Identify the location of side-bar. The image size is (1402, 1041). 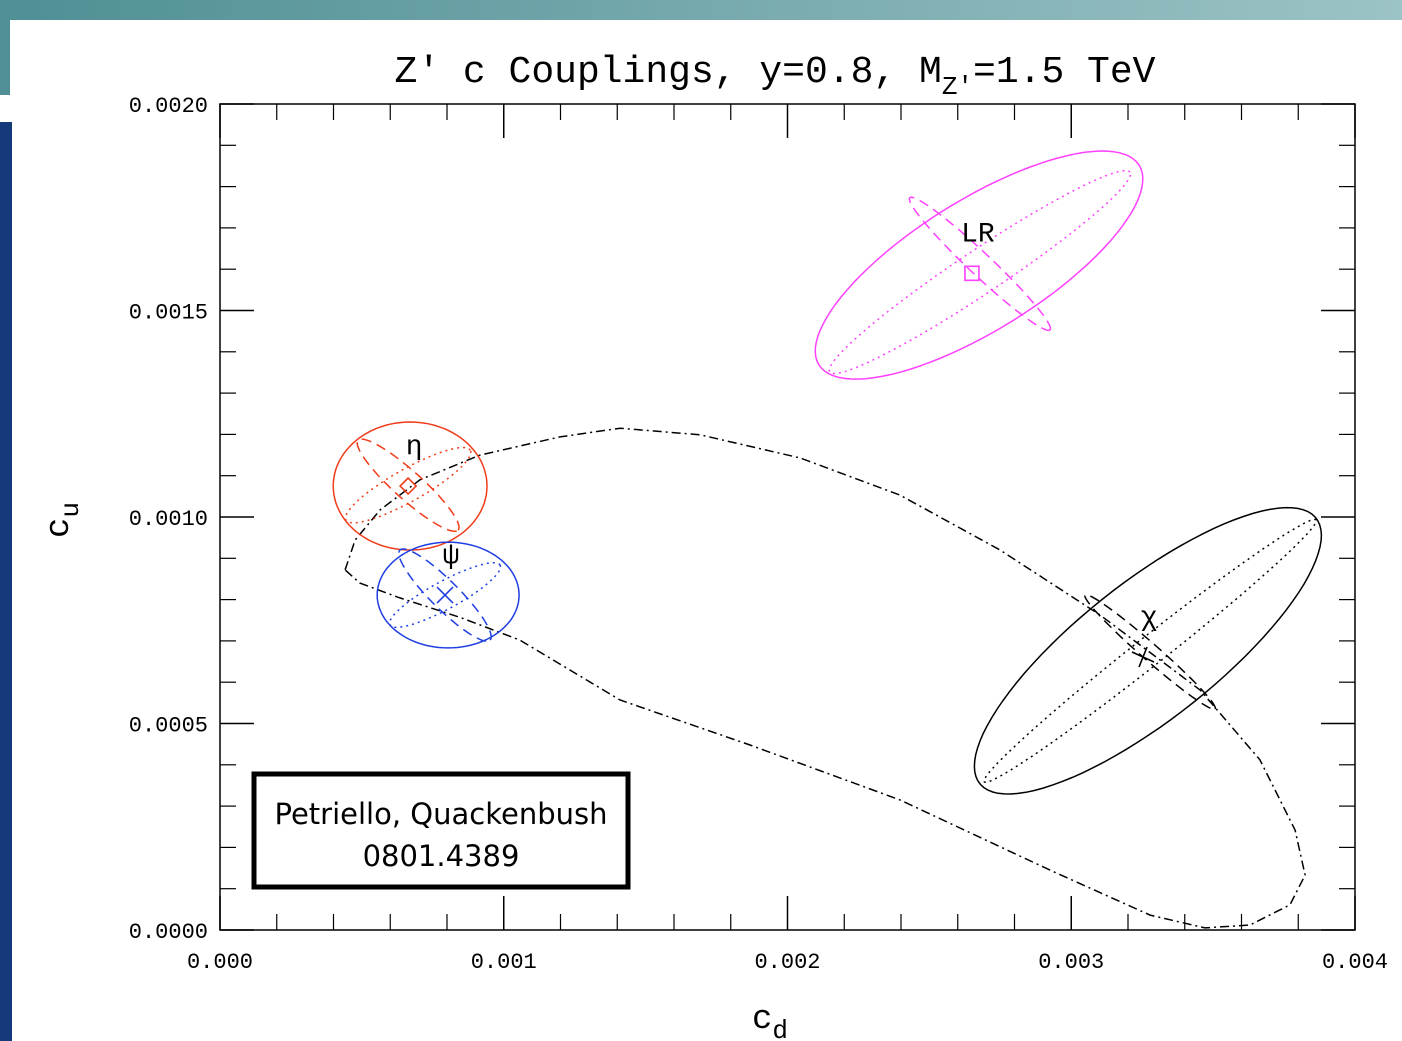
(6, 581).